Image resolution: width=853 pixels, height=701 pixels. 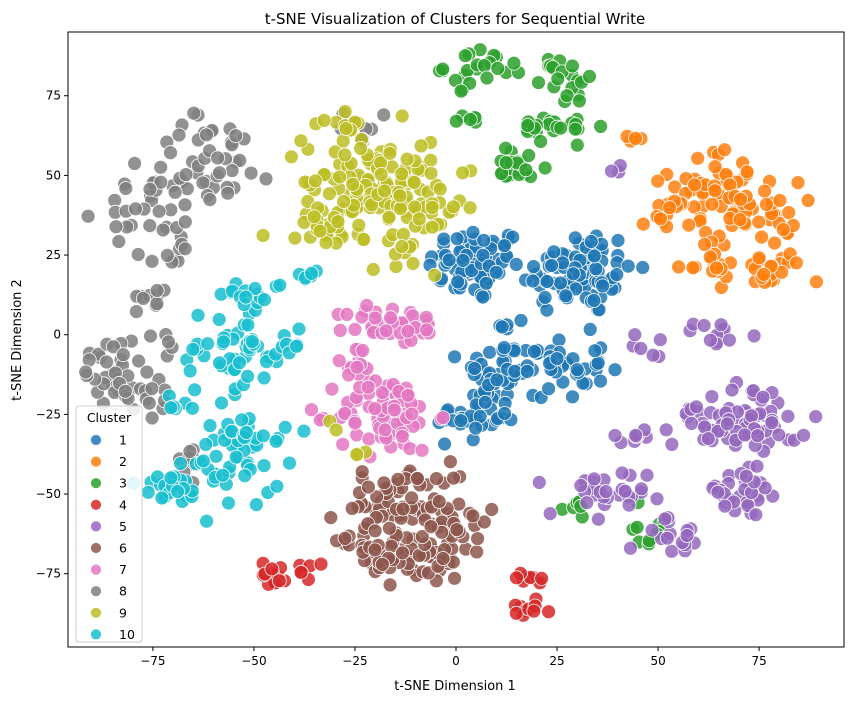 I want to click on x-tick-label: 75, so click(x=758, y=661).